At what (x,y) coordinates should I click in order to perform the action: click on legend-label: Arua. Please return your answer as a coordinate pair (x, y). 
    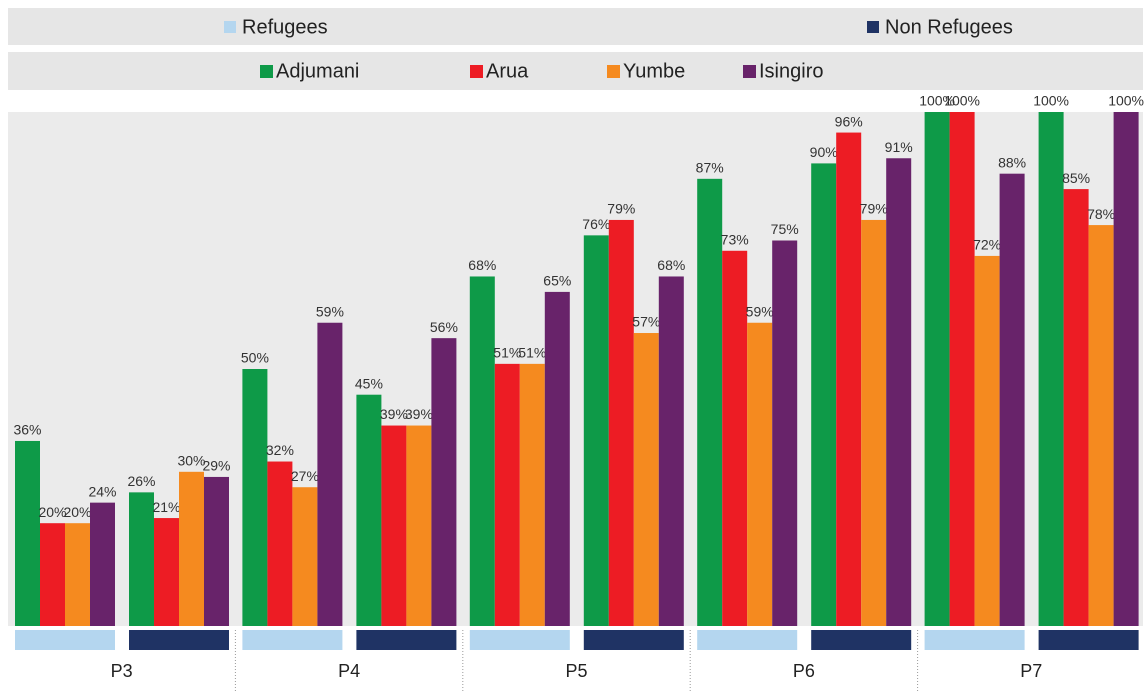
    Looking at the image, I should click on (507, 71).